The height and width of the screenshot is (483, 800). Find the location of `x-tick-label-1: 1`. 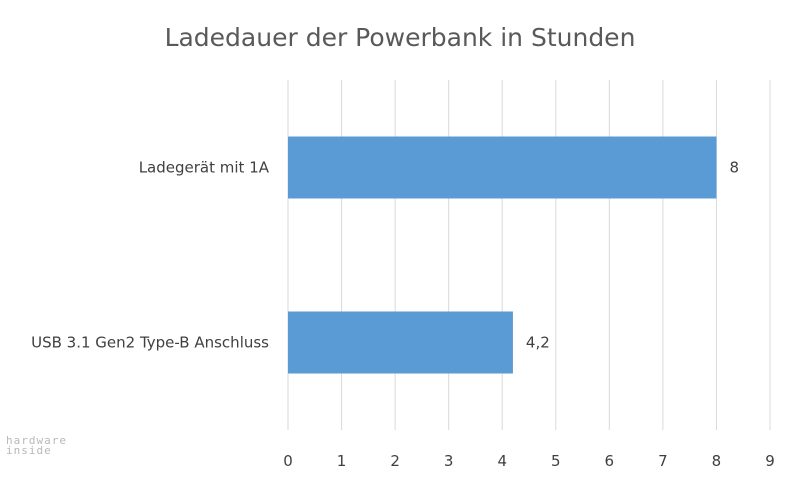

x-tick-label-1: 1 is located at coordinates (342, 461).